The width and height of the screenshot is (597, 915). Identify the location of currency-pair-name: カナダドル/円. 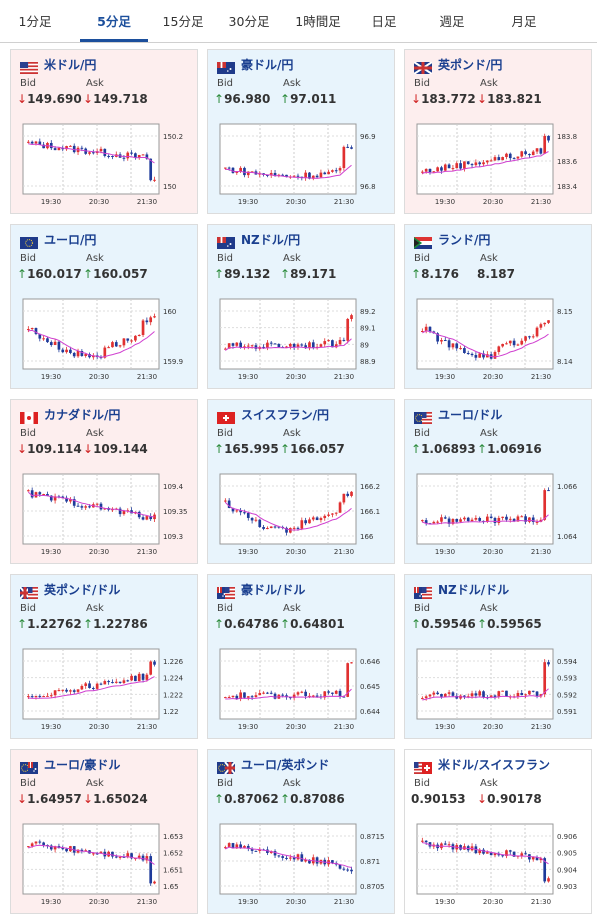
(82, 415).